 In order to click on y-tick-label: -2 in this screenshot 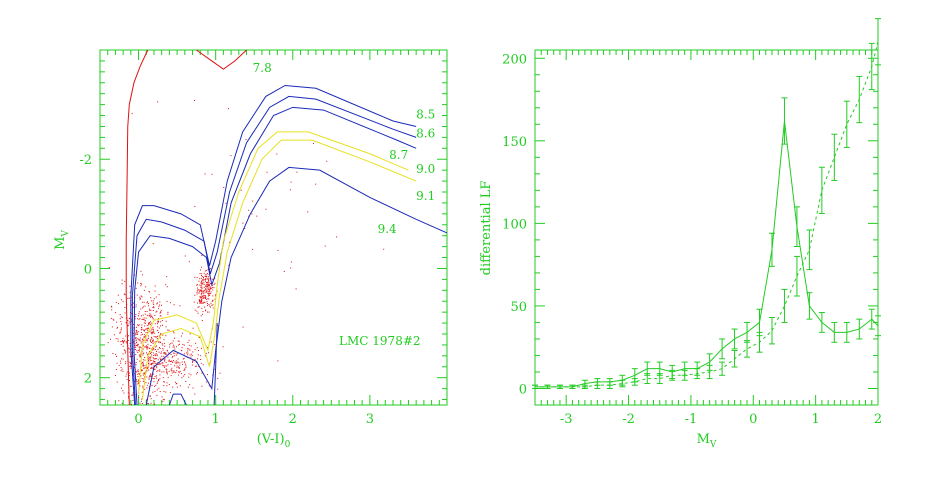, I will do `click(85, 160)`.